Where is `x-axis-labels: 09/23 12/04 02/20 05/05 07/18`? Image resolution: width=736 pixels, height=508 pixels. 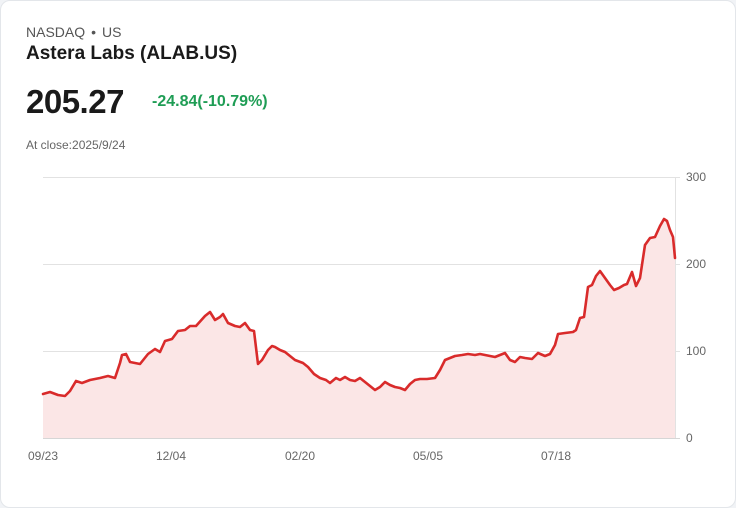 x-axis-labels: 09/23 12/04 02/20 05/05 07/18 is located at coordinates (299, 456).